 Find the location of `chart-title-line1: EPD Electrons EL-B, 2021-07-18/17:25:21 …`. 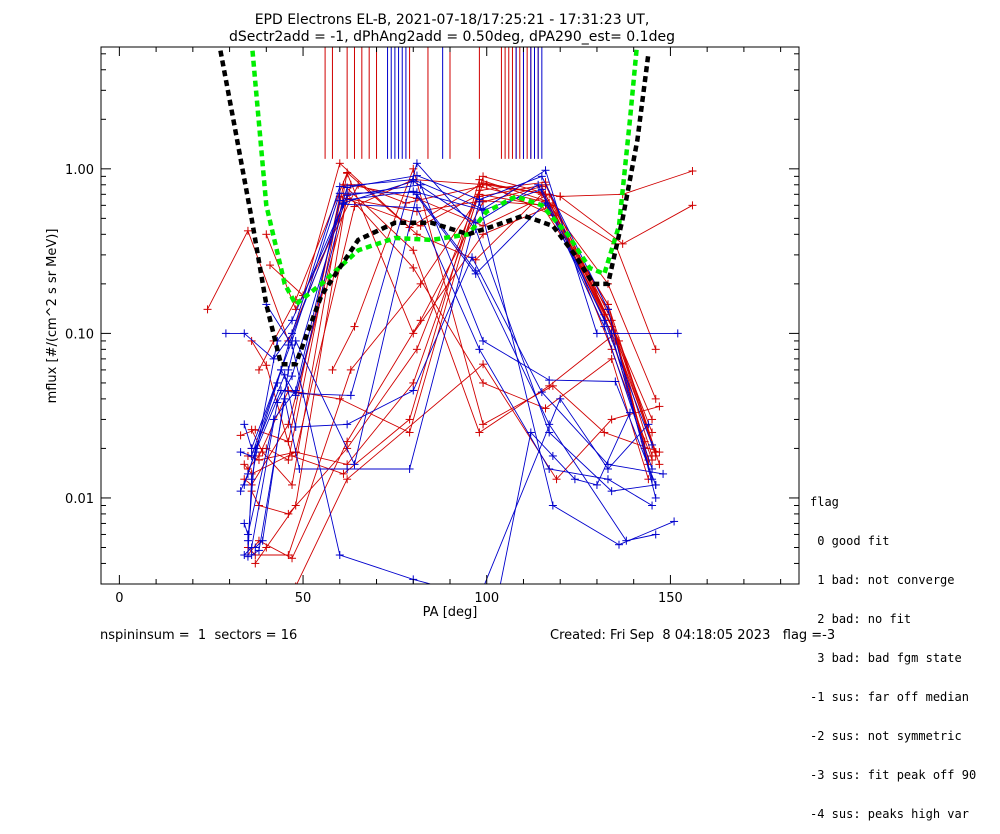

chart-title-line1: EPD Electrons EL-B, 2021-07-18/17:25:21 … is located at coordinates (452, 20).